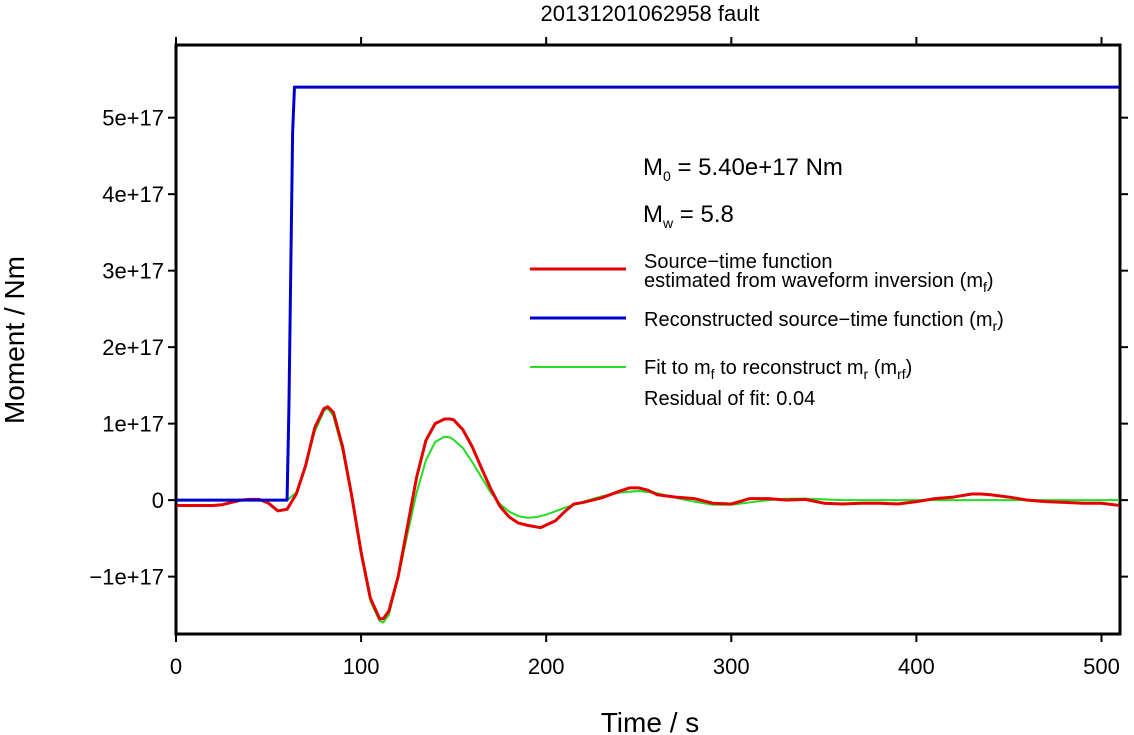 The height and width of the screenshot is (735, 1134). Describe the element at coordinates (824, 321) in the screenshot. I see `legend-label-mr: Reconstructed source−time function (mr)` at that location.